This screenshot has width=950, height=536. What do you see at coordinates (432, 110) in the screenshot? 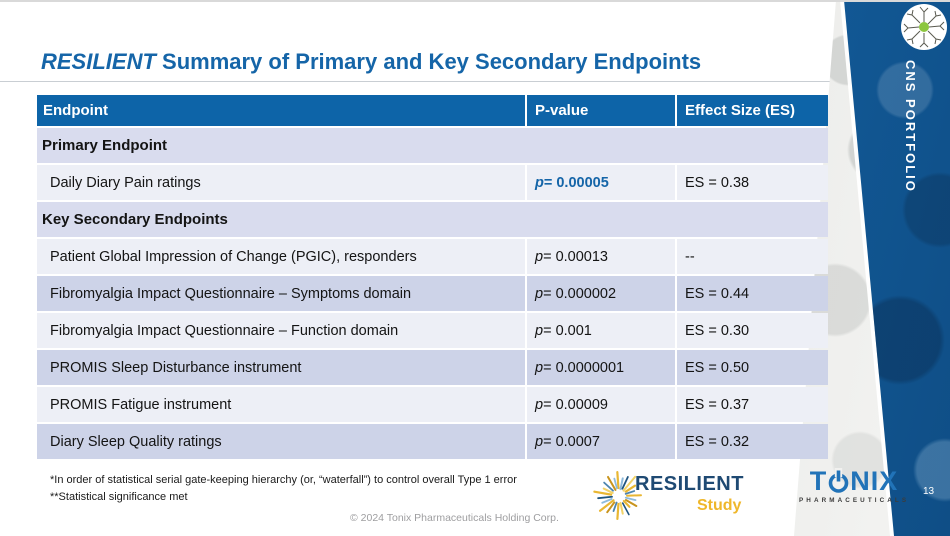
I see `table-header-row: Endpoint P-value Effect Size (ES)` at bounding box center [432, 110].